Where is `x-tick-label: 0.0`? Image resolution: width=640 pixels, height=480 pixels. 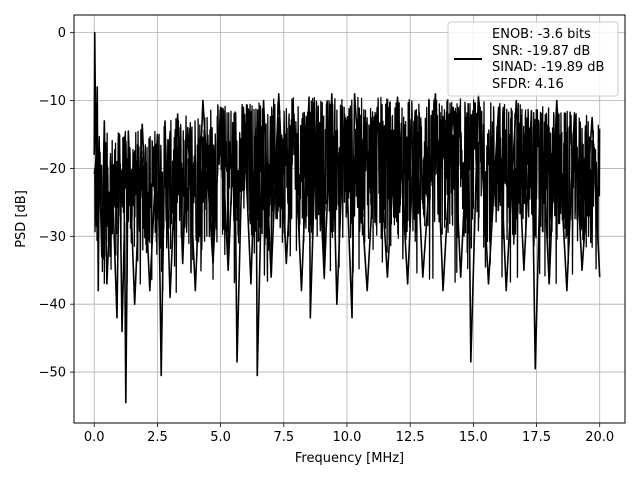 x-tick-label: 0.0 is located at coordinates (94, 437).